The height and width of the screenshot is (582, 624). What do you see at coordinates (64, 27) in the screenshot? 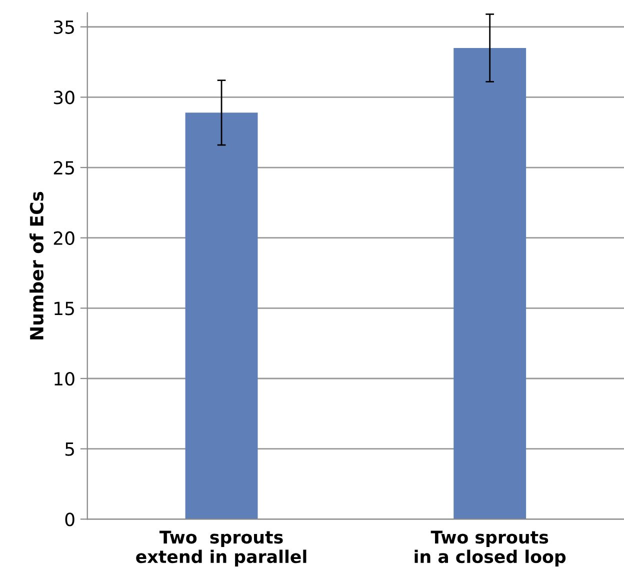
I see `y-tick-label: 35` at bounding box center [64, 27].